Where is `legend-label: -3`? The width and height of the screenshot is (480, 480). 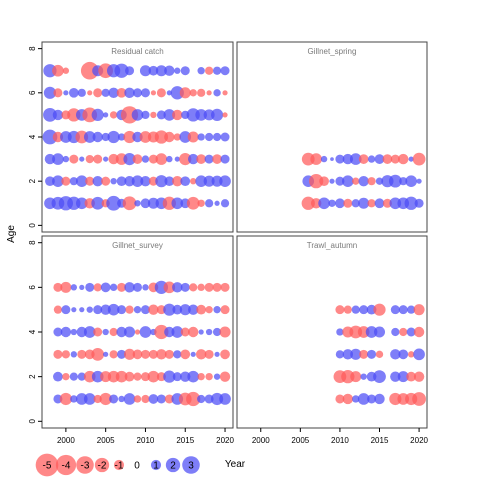 legend-label: -3 is located at coordinates (85, 466).